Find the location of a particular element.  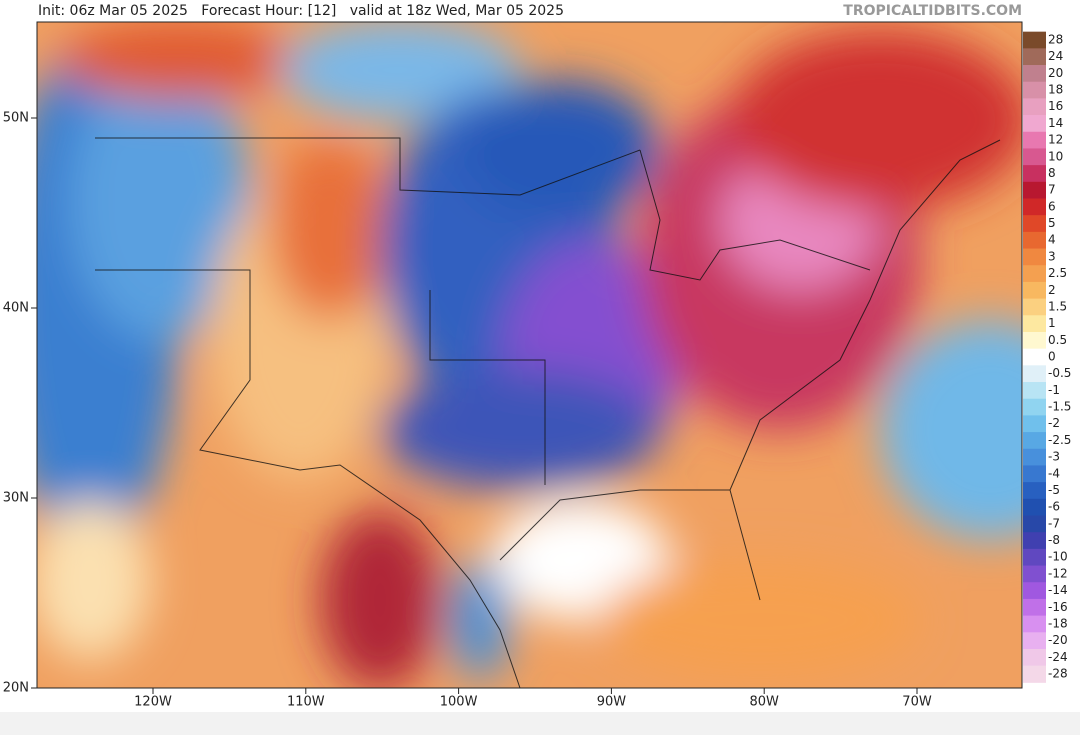

colorbar-label: 7 is located at coordinates (1052, 190).